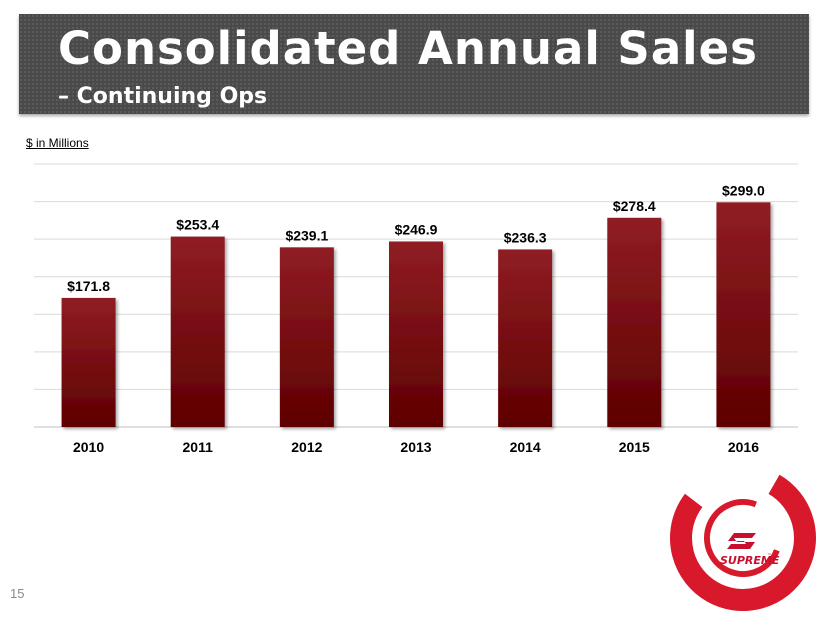  I want to click on x-tick-label-2016: 2016, so click(743, 447).